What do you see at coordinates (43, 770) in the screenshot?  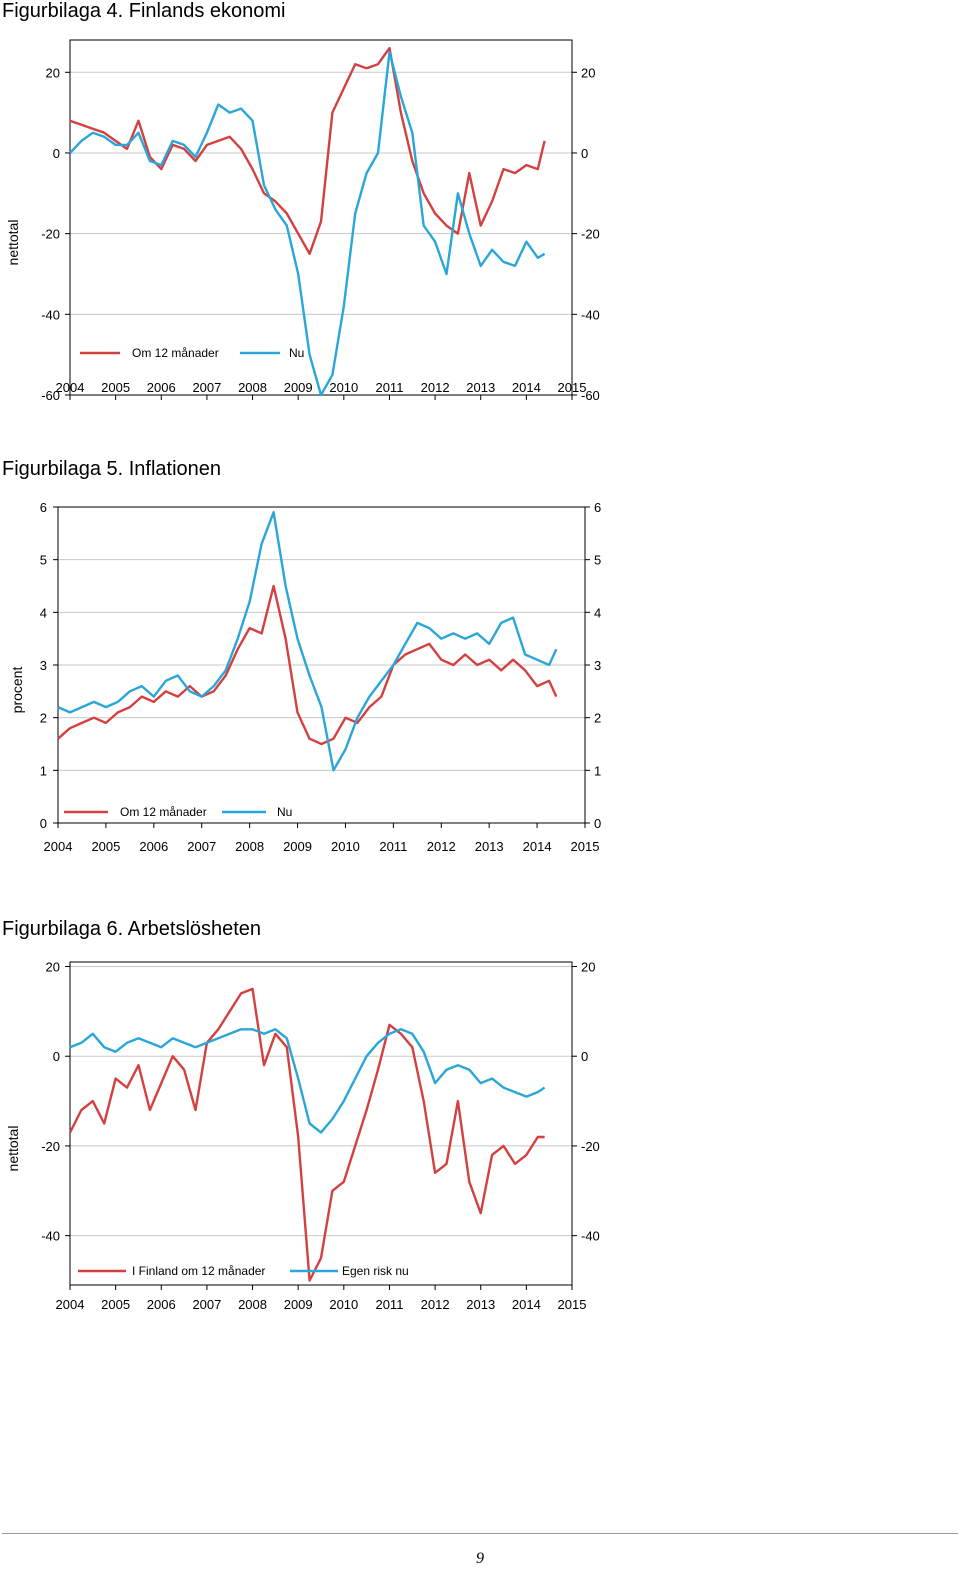 I see `y-tick-label-left: 1` at bounding box center [43, 770].